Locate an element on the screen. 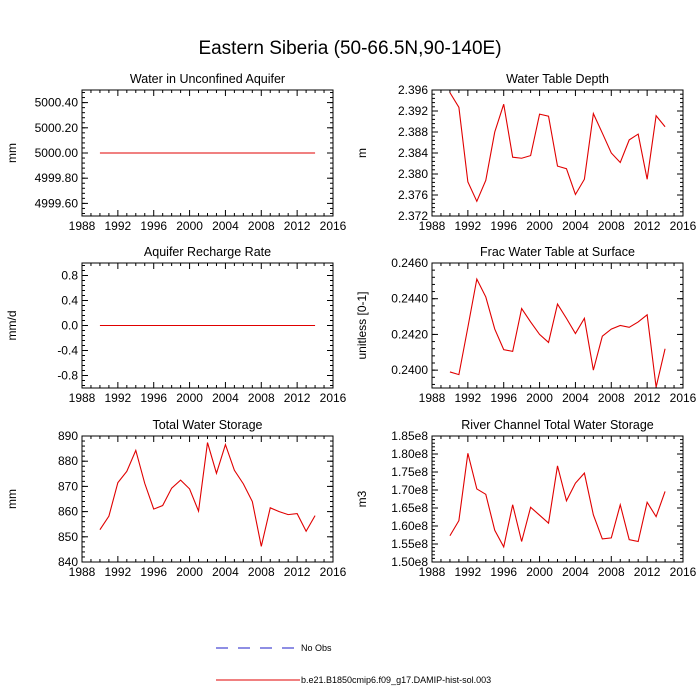 Image resolution: width=700 pixels, height=700 pixels. y-tick-label: 5000.20 is located at coordinates (57, 128).